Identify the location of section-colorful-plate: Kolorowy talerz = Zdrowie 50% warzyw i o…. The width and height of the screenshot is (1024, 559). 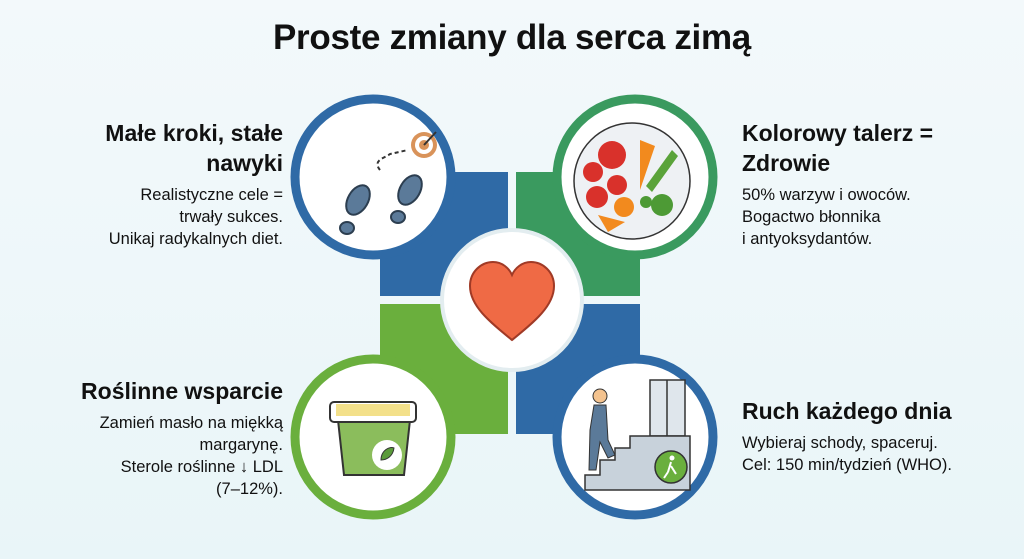
(877, 184).